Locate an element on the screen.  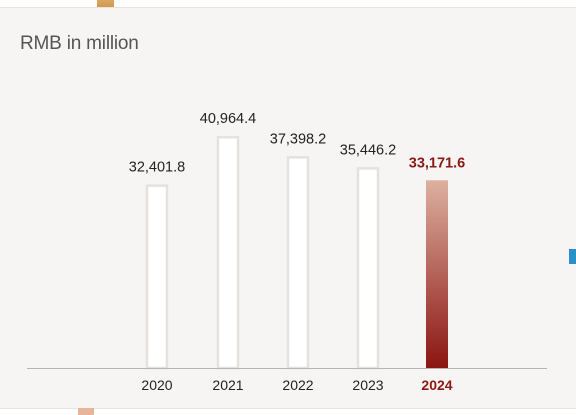
bar-2021 is located at coordinates (228, 252).